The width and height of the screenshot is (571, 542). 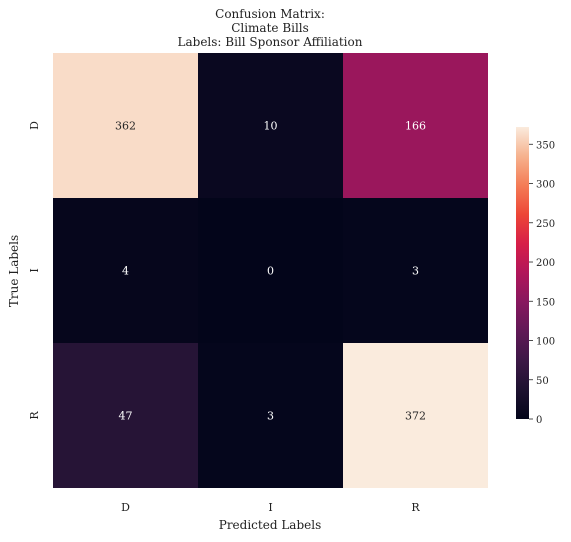 I want to click on title-line-1: Confusion Matrix:, so click(x=270, y=14).